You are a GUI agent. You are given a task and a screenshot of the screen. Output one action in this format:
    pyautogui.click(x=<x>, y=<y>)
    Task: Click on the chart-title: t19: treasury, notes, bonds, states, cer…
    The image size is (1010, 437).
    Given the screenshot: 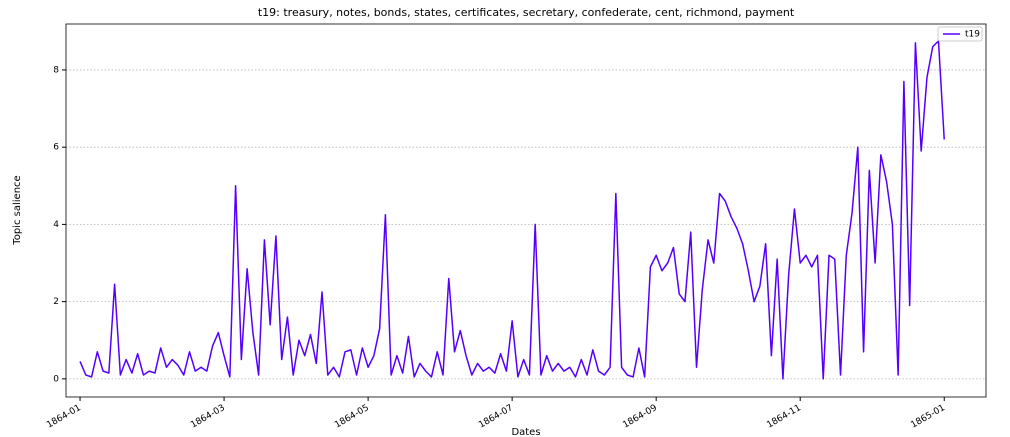 What is the action you would take?
    pyautogui.click(x=526, y=12)
    